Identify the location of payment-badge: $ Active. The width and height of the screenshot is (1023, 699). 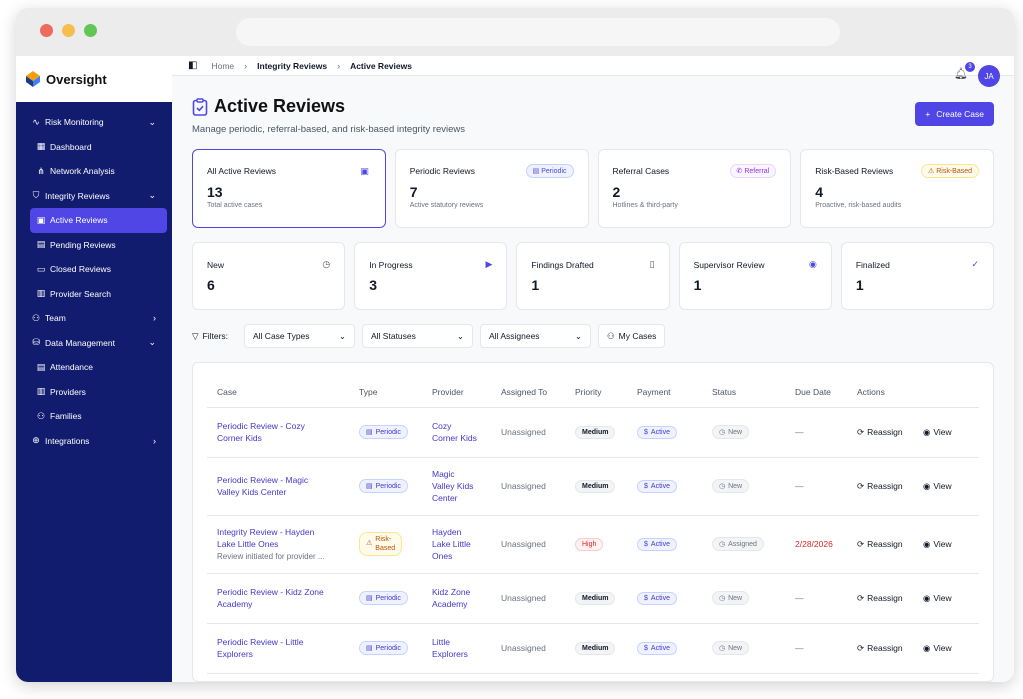
(657, 544).